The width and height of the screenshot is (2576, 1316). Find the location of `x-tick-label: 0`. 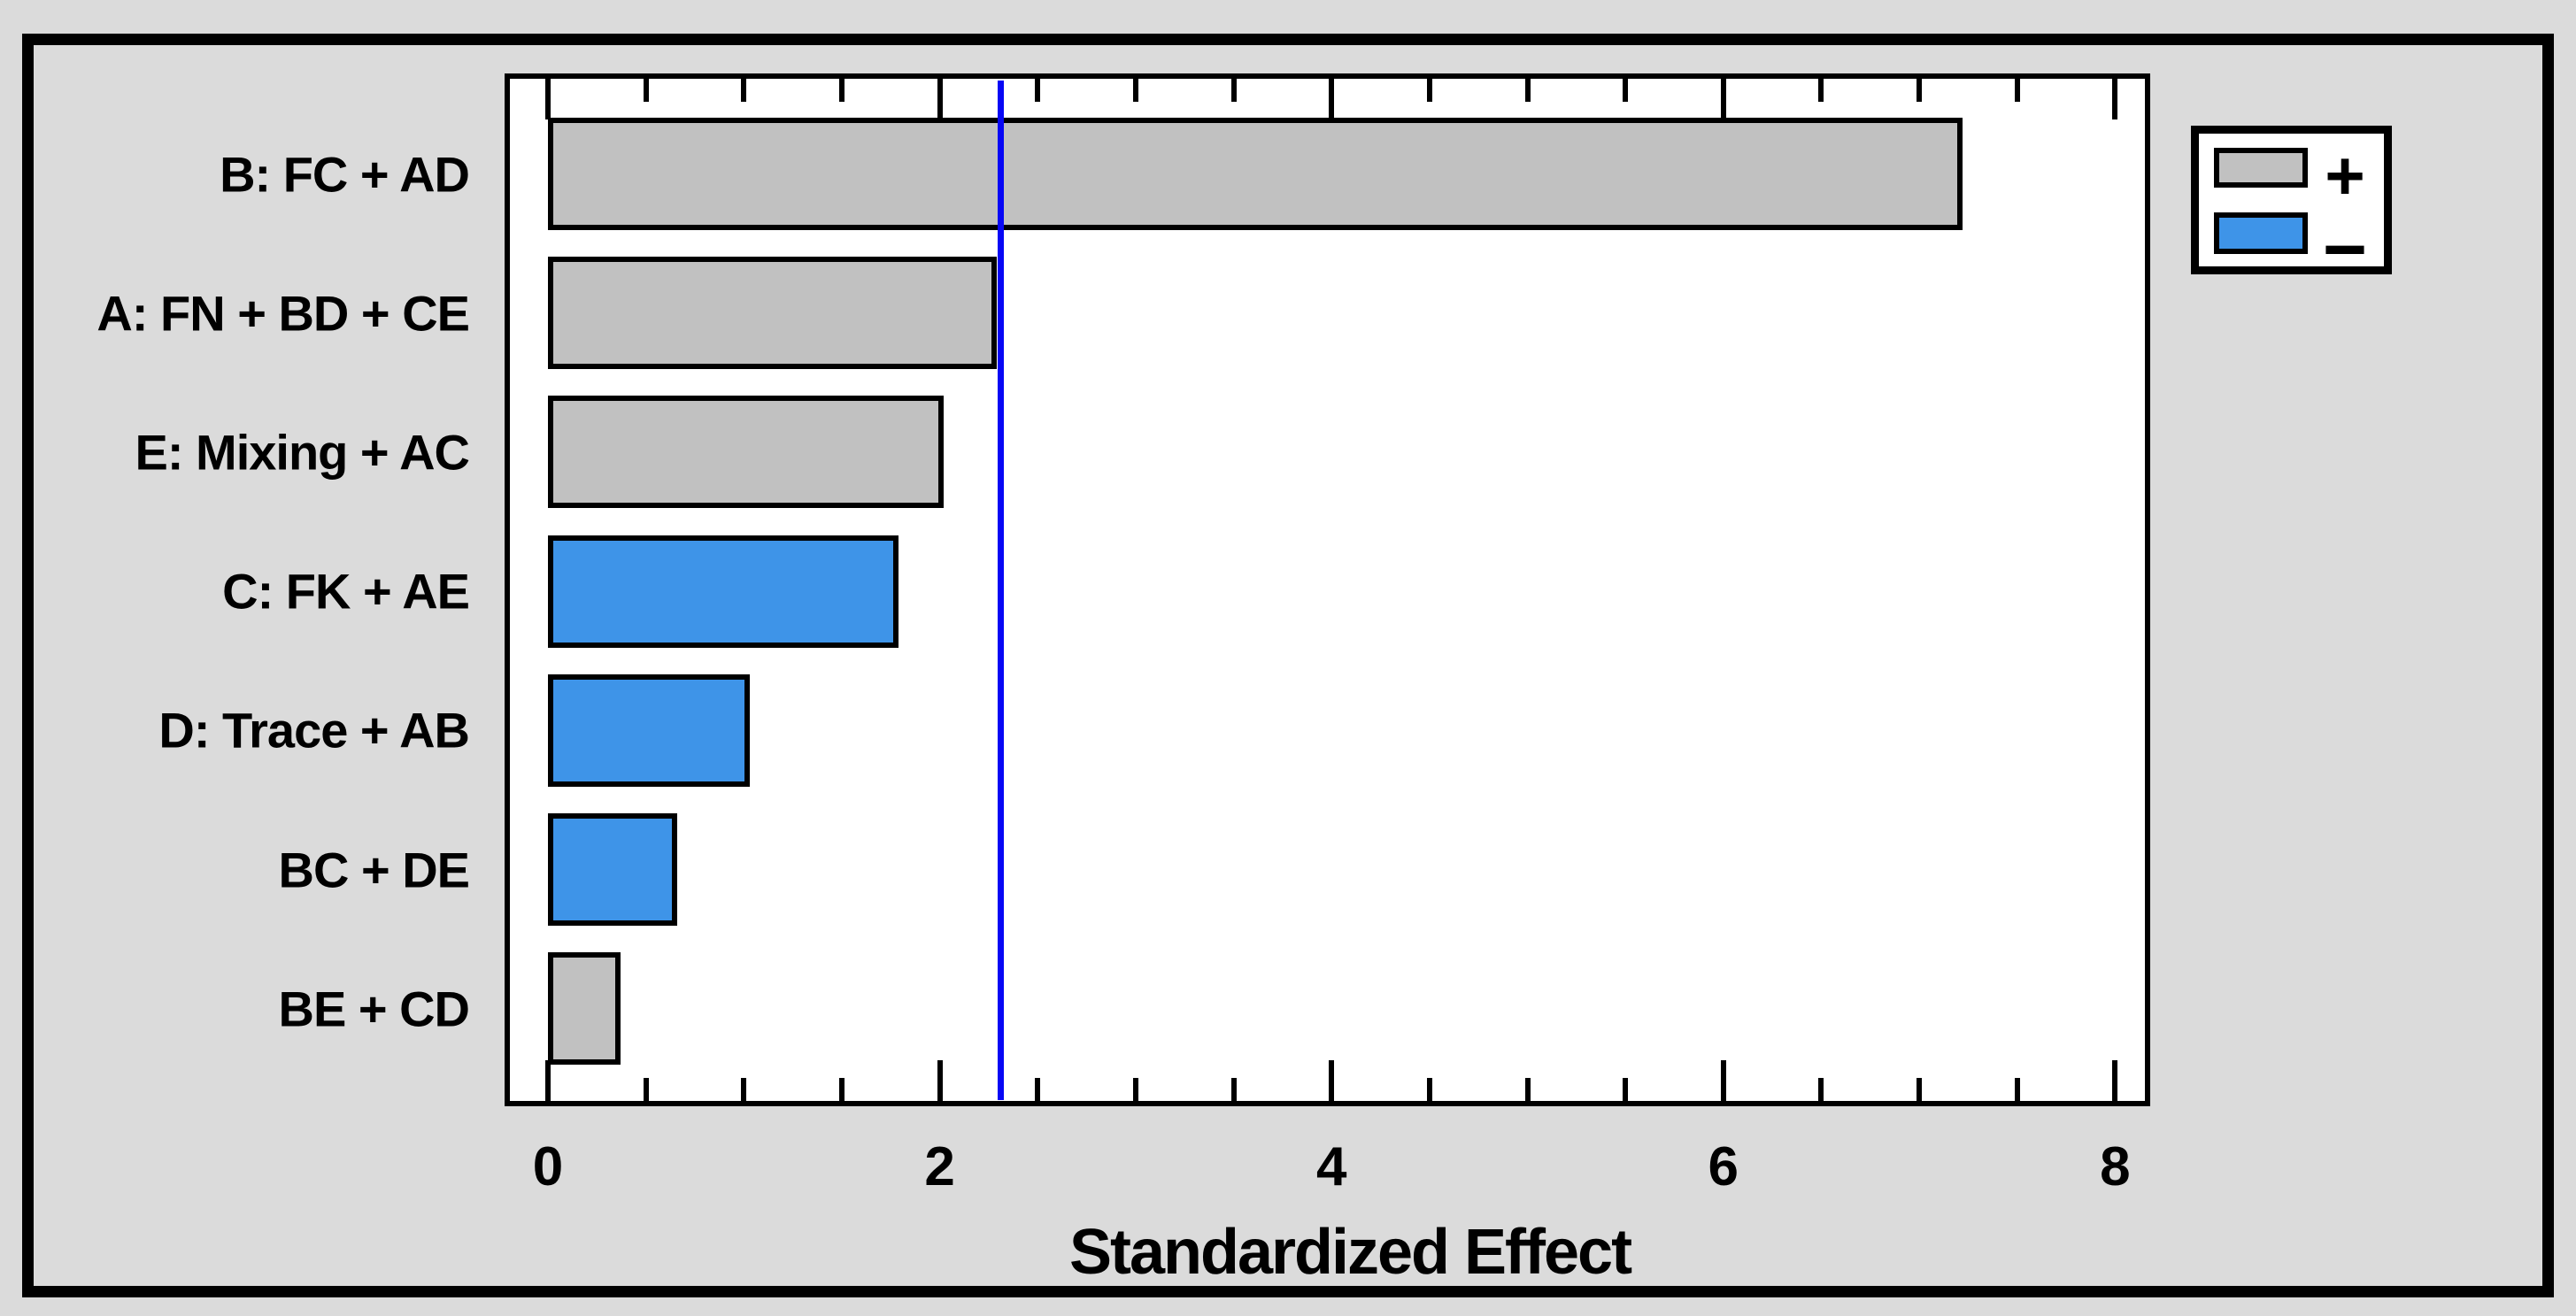

x-tick-label: 0 is located at coordinates (548, 1166).